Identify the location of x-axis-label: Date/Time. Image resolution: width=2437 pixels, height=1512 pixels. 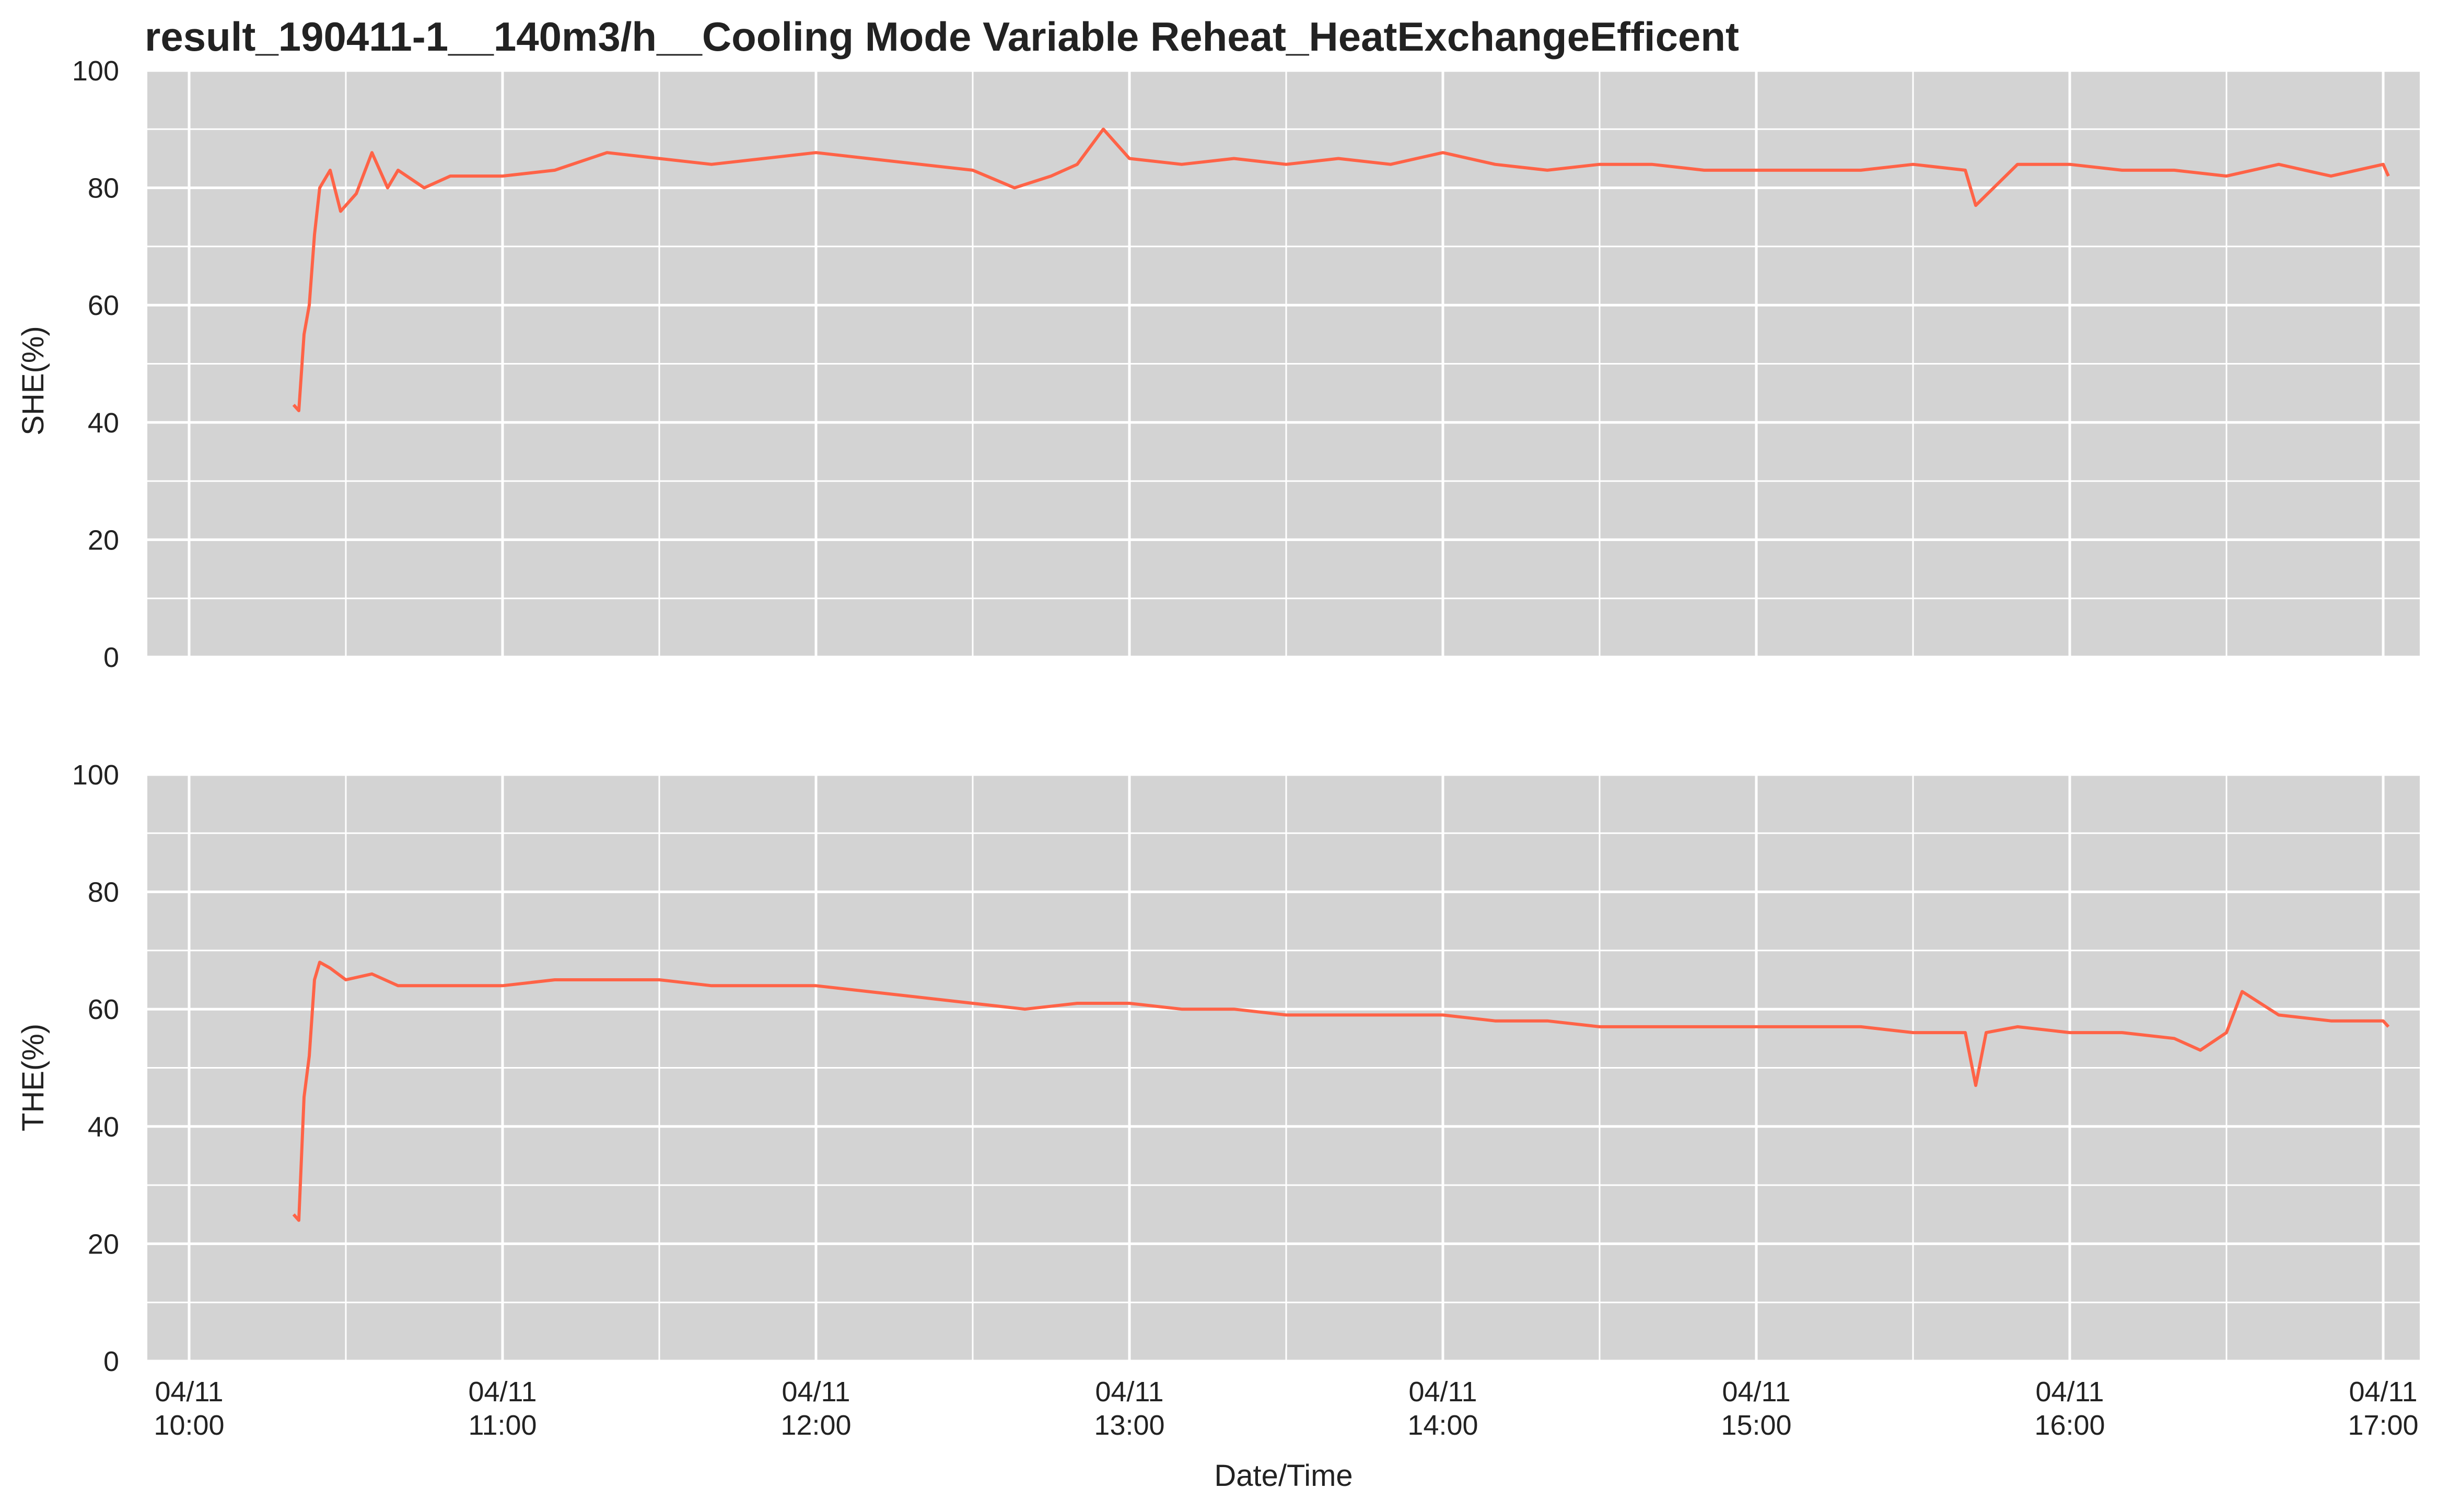
(1283, 1476).